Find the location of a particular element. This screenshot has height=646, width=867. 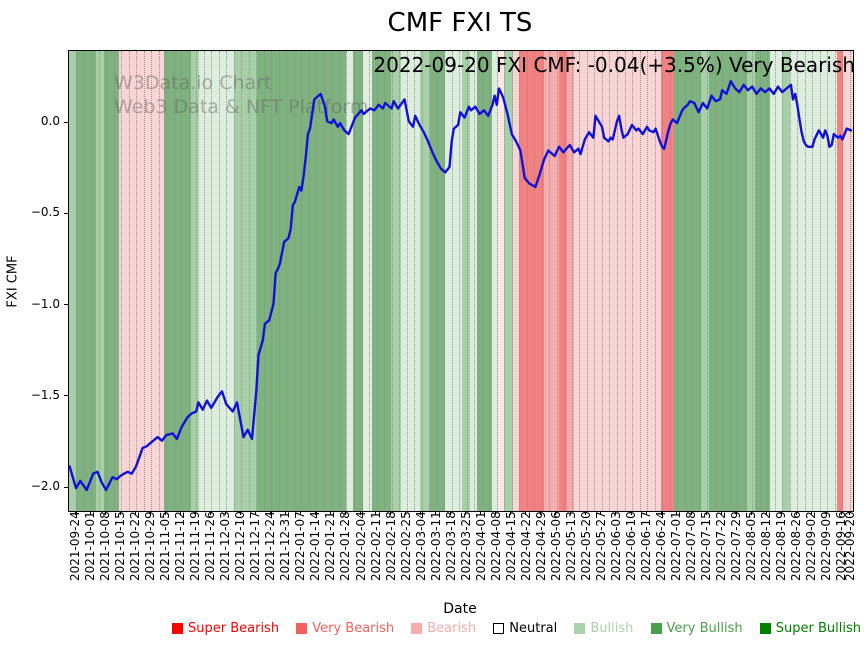

x-tick-label-text: 2022-08-26 is located at coordinates (796, 546).